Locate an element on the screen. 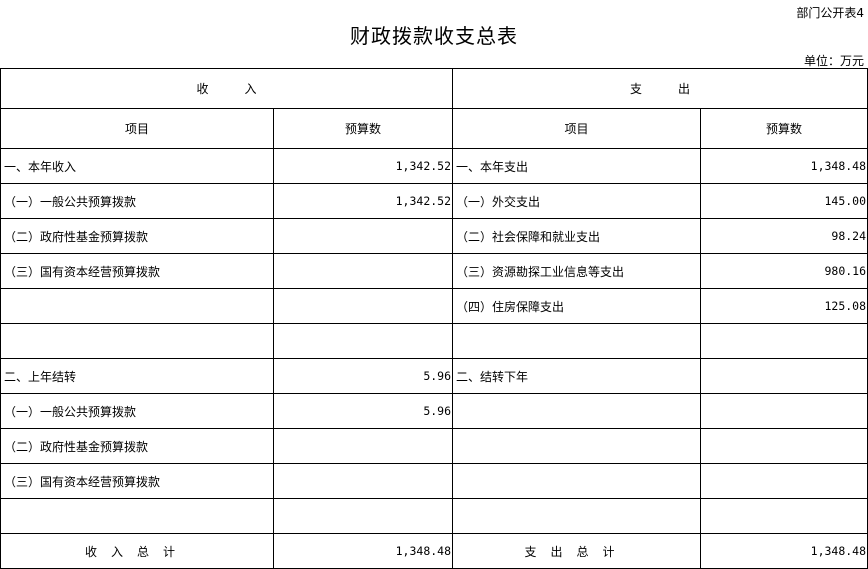 The image size is (868, 569). unit-label: 单位：万元 is located at coordinates (833, 61).